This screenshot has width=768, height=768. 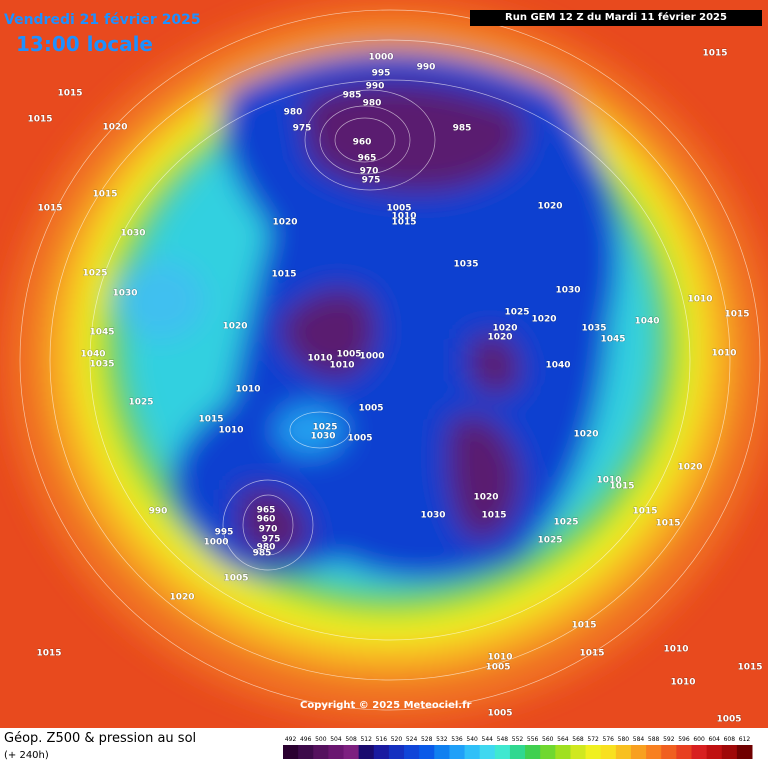 I want to click on run-label: Run GEM 12 Z du Mardi 11 février 2025, so click(x=616, y=18).